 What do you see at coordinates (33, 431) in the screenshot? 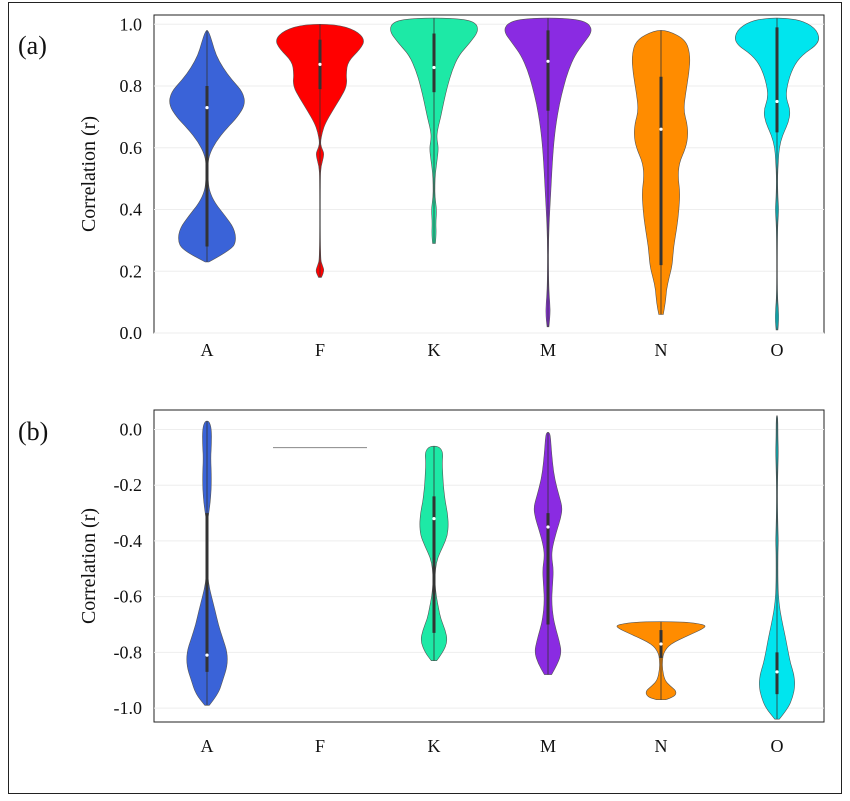
I see `panel-label: (b)` at bounding box center [33, 431].